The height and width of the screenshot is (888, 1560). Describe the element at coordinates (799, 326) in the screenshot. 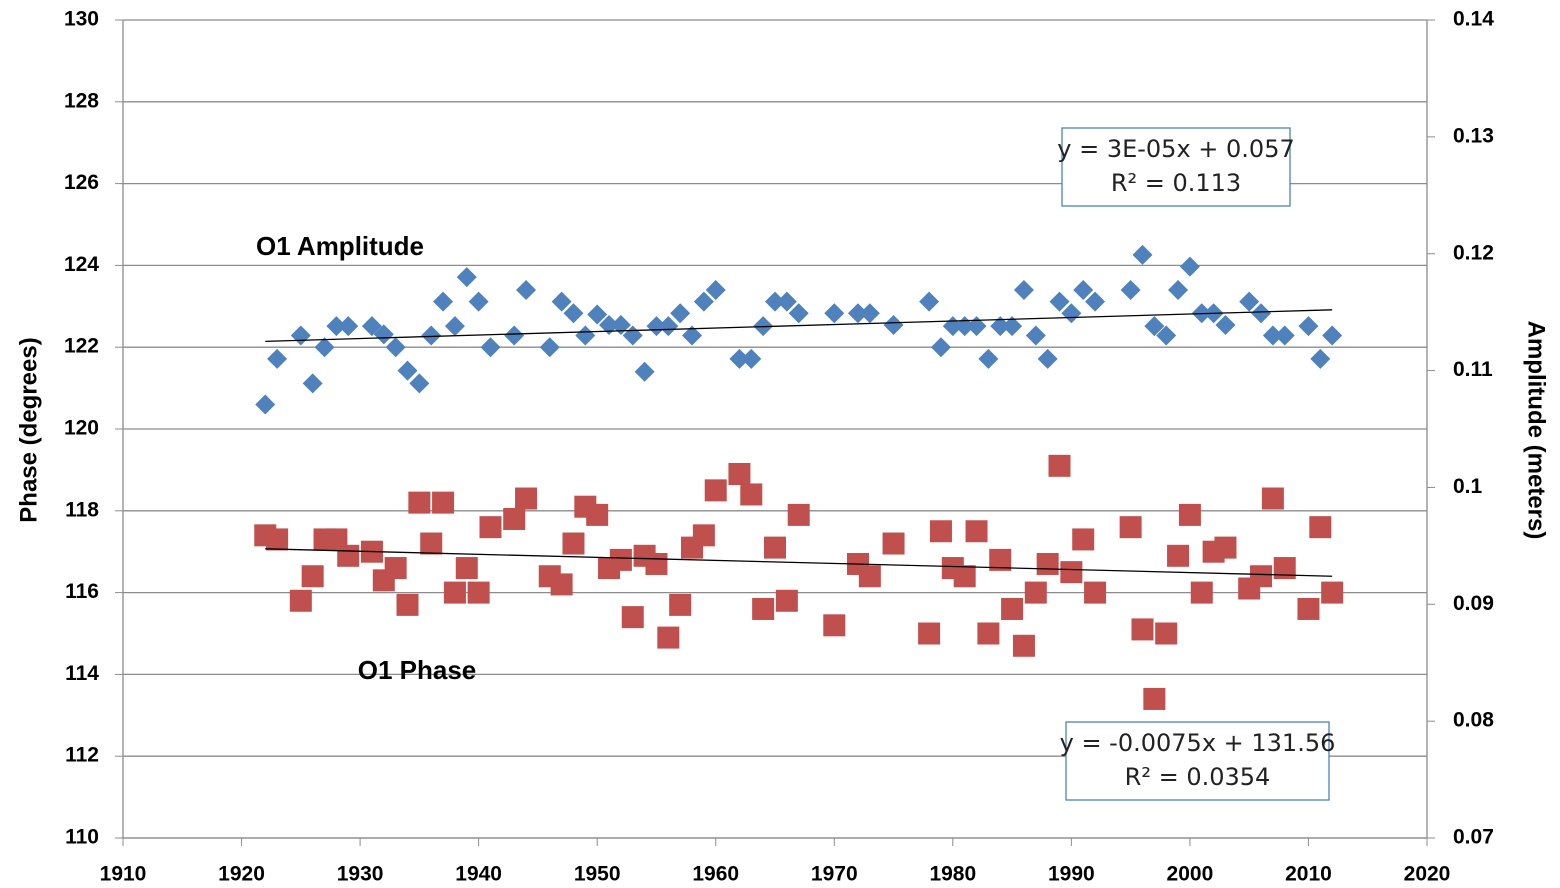

I see `trendline` at that location.